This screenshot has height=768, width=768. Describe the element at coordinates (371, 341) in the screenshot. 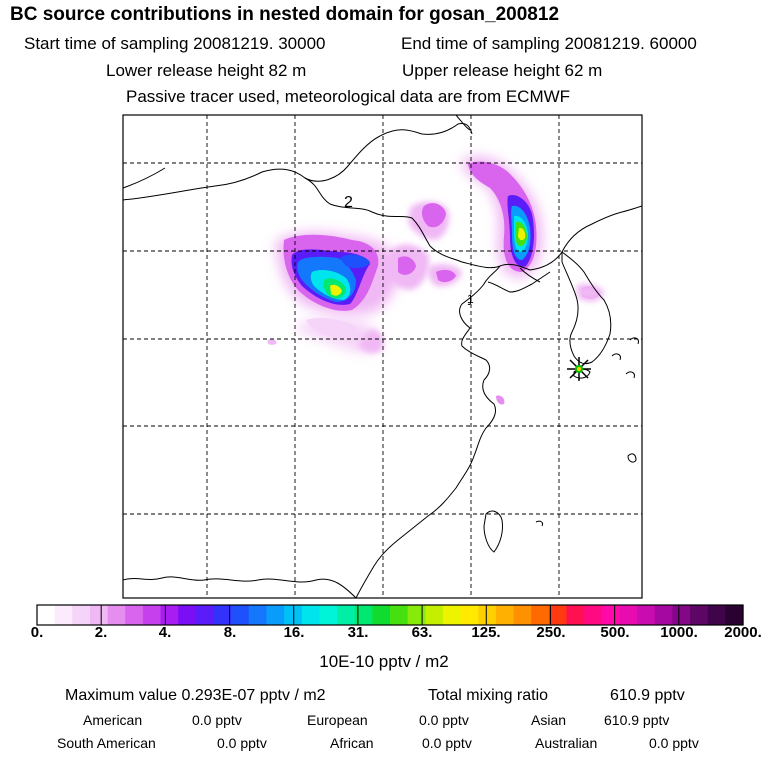

I see `plume-west-halo-se` at that location.